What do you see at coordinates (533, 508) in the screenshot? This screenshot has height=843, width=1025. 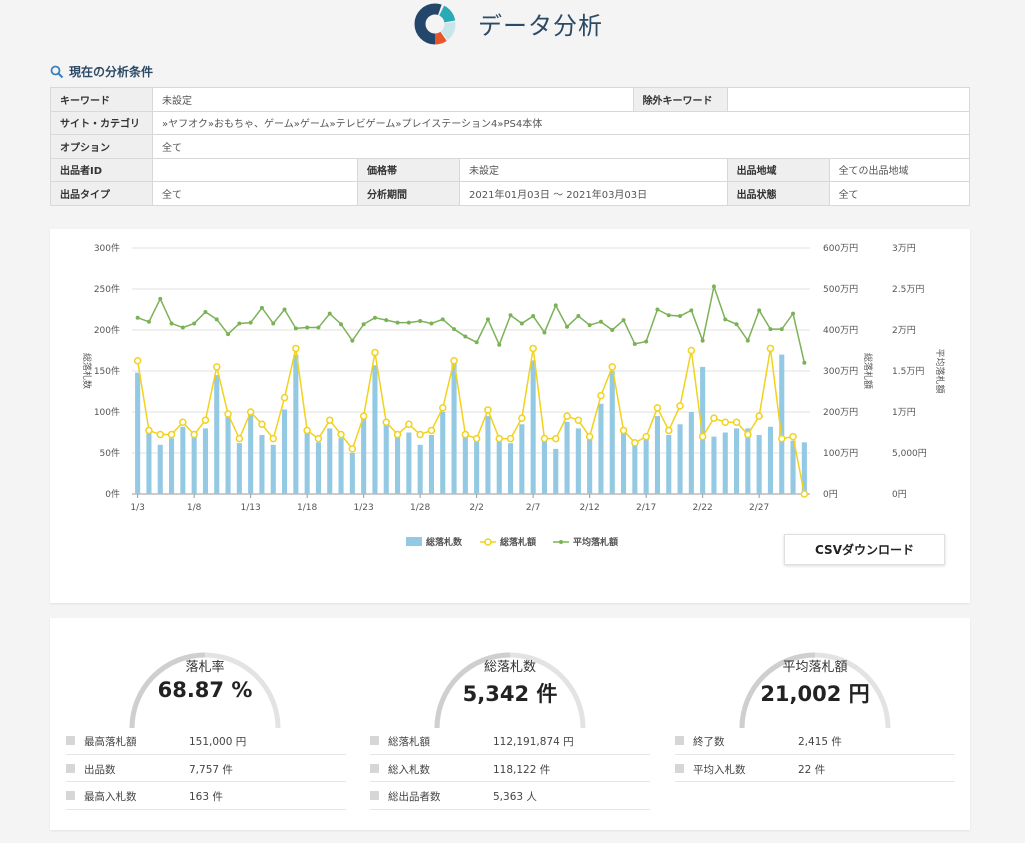 I see `x-tick-label: 2/7` at bounding box center [533, 508].